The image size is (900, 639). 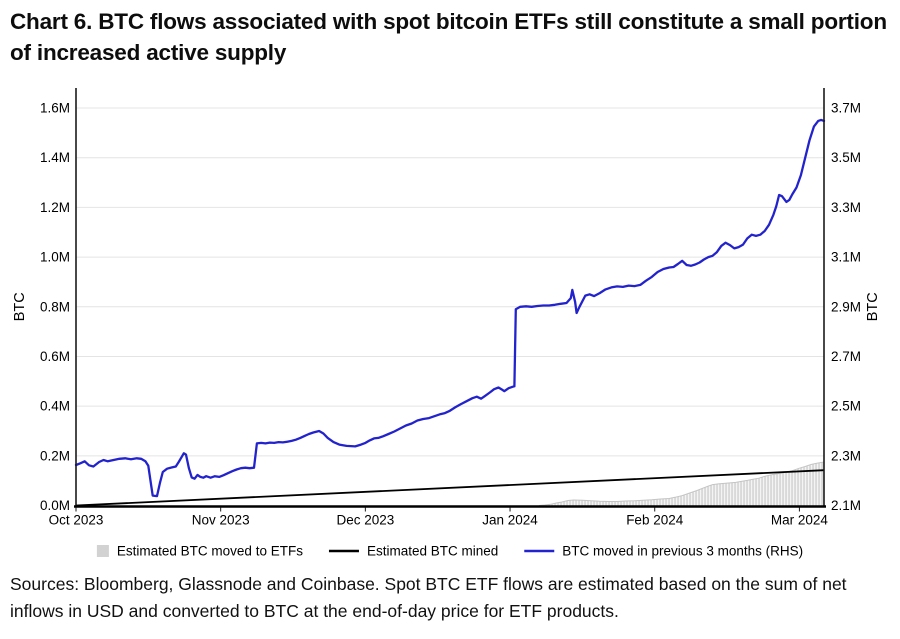 What do you see at coordinates (102, 551) in the screenshot?
I see `legend-swatch-square` at bounding box center [102, 551].